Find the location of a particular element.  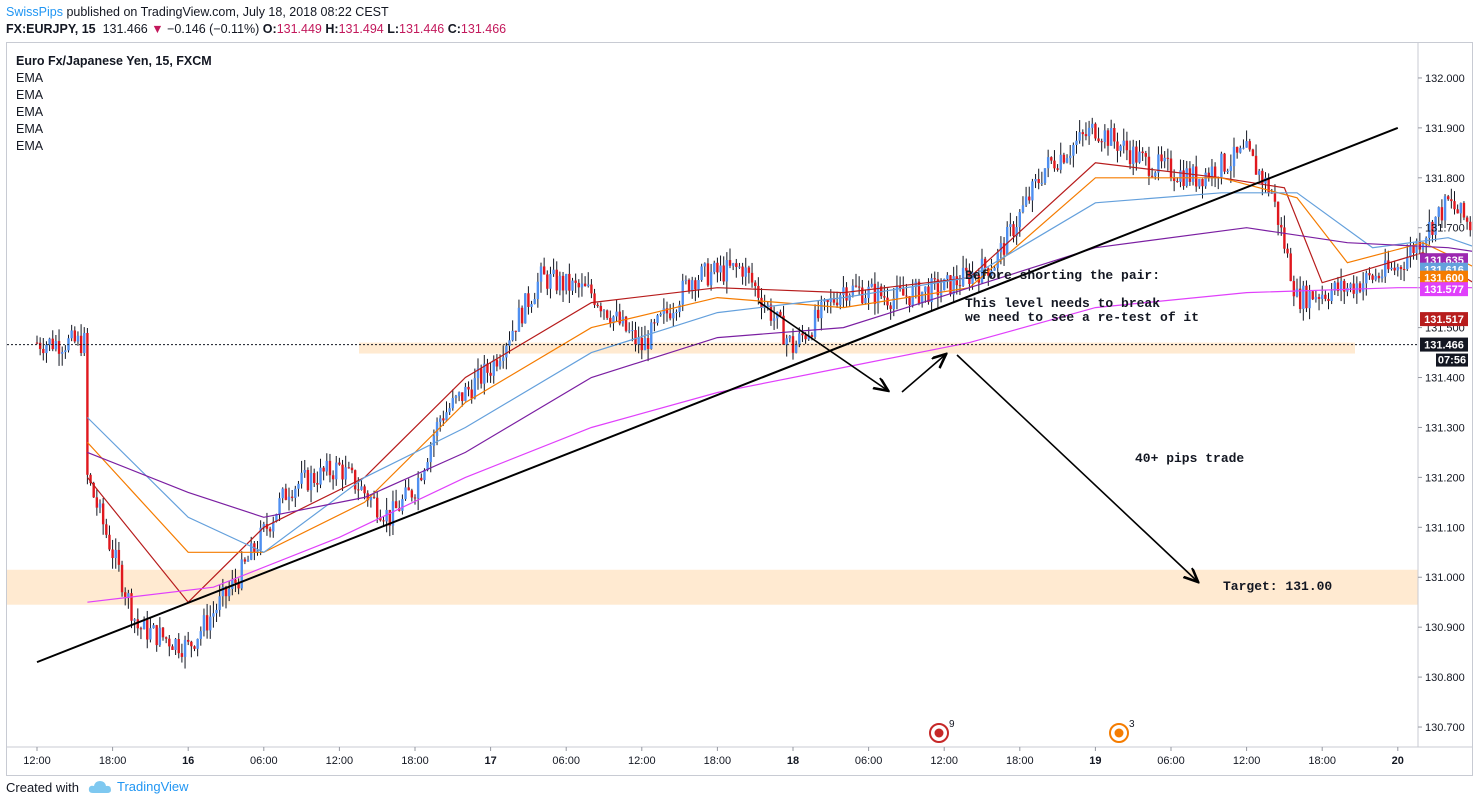

legend-title: Euro Fx/Japanese Yen, 15, FXCM is located at coordinates (114, 61).